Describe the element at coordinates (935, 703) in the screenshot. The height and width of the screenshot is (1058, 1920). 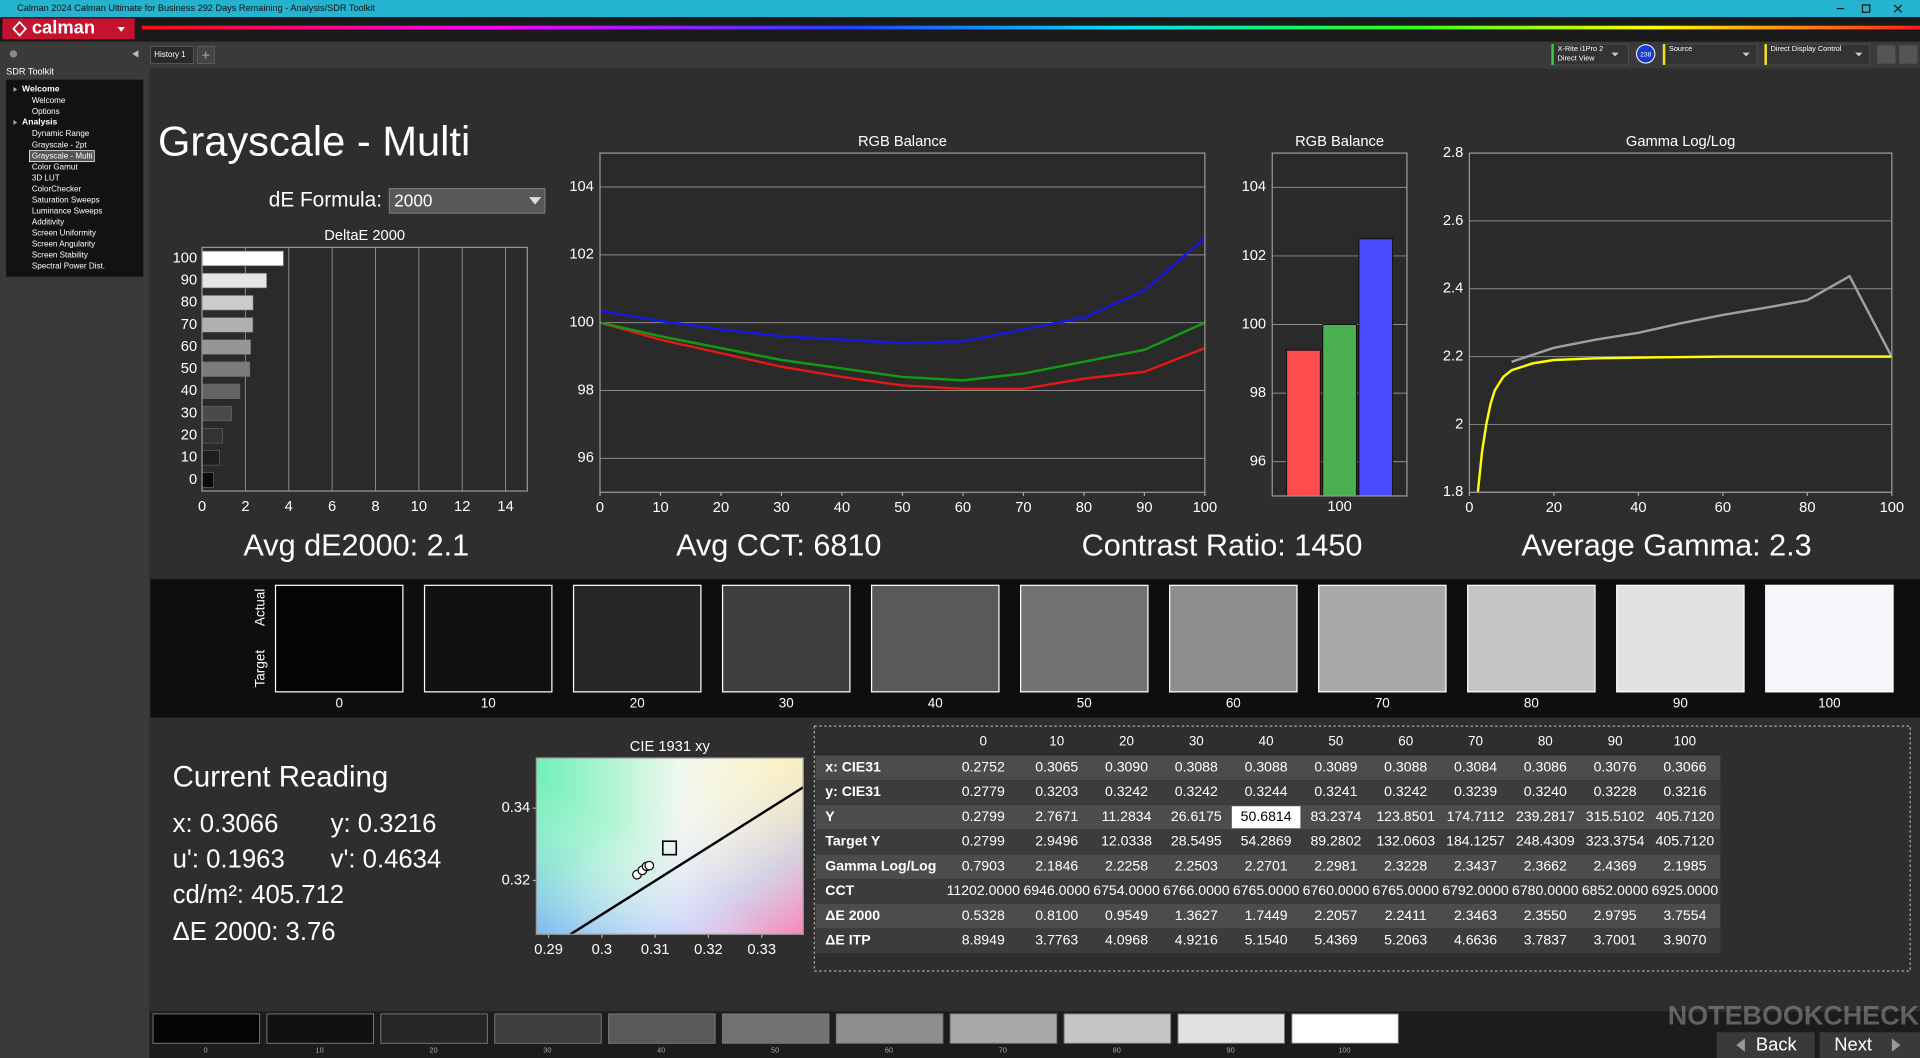
I see `swatch-label: 40` at that location.